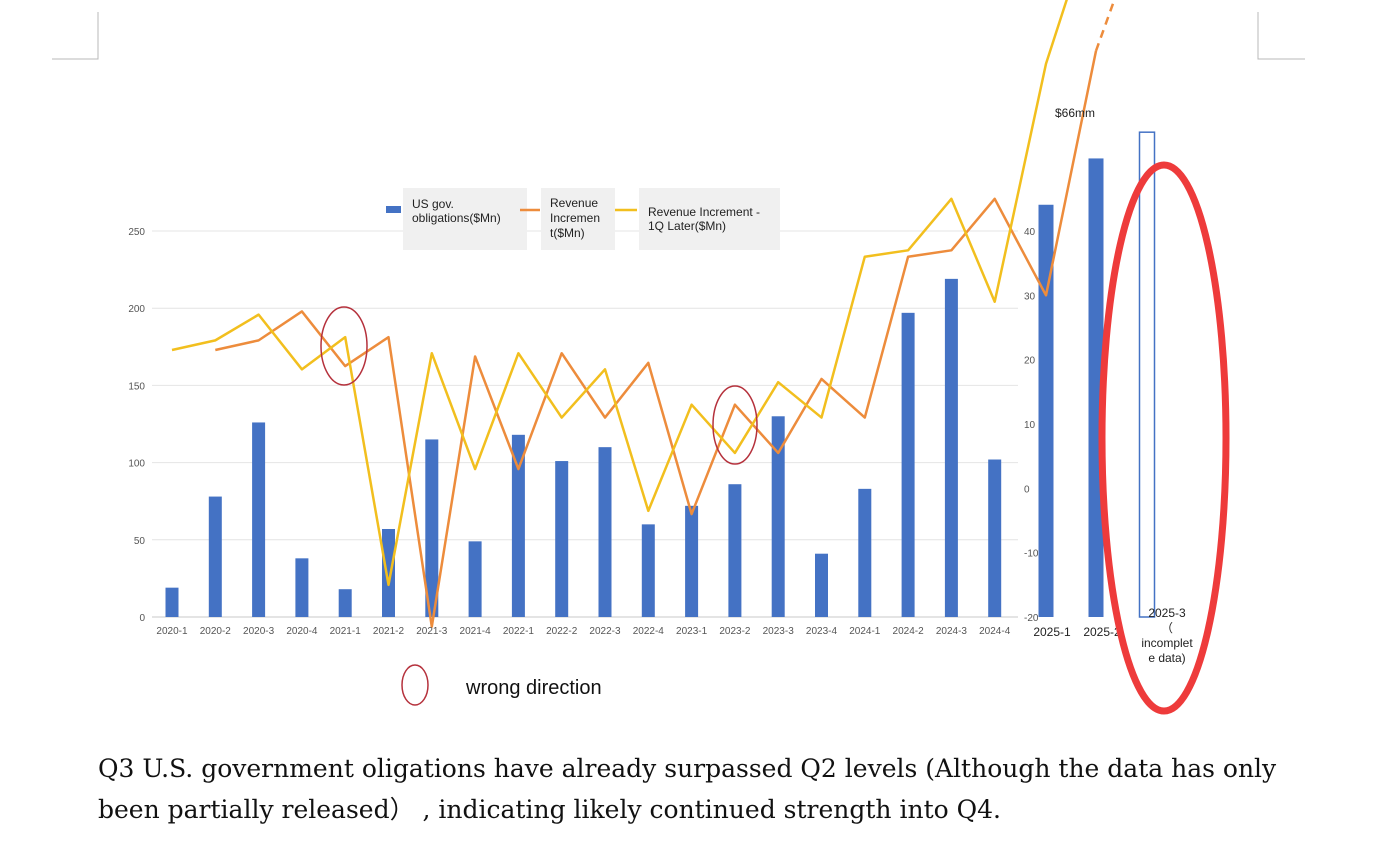  What do you see at coordinates (687, 226) in the screenshot?
I see `legend-label-line2: 1Q Later($Mn)` at bounding box center [687, 226].